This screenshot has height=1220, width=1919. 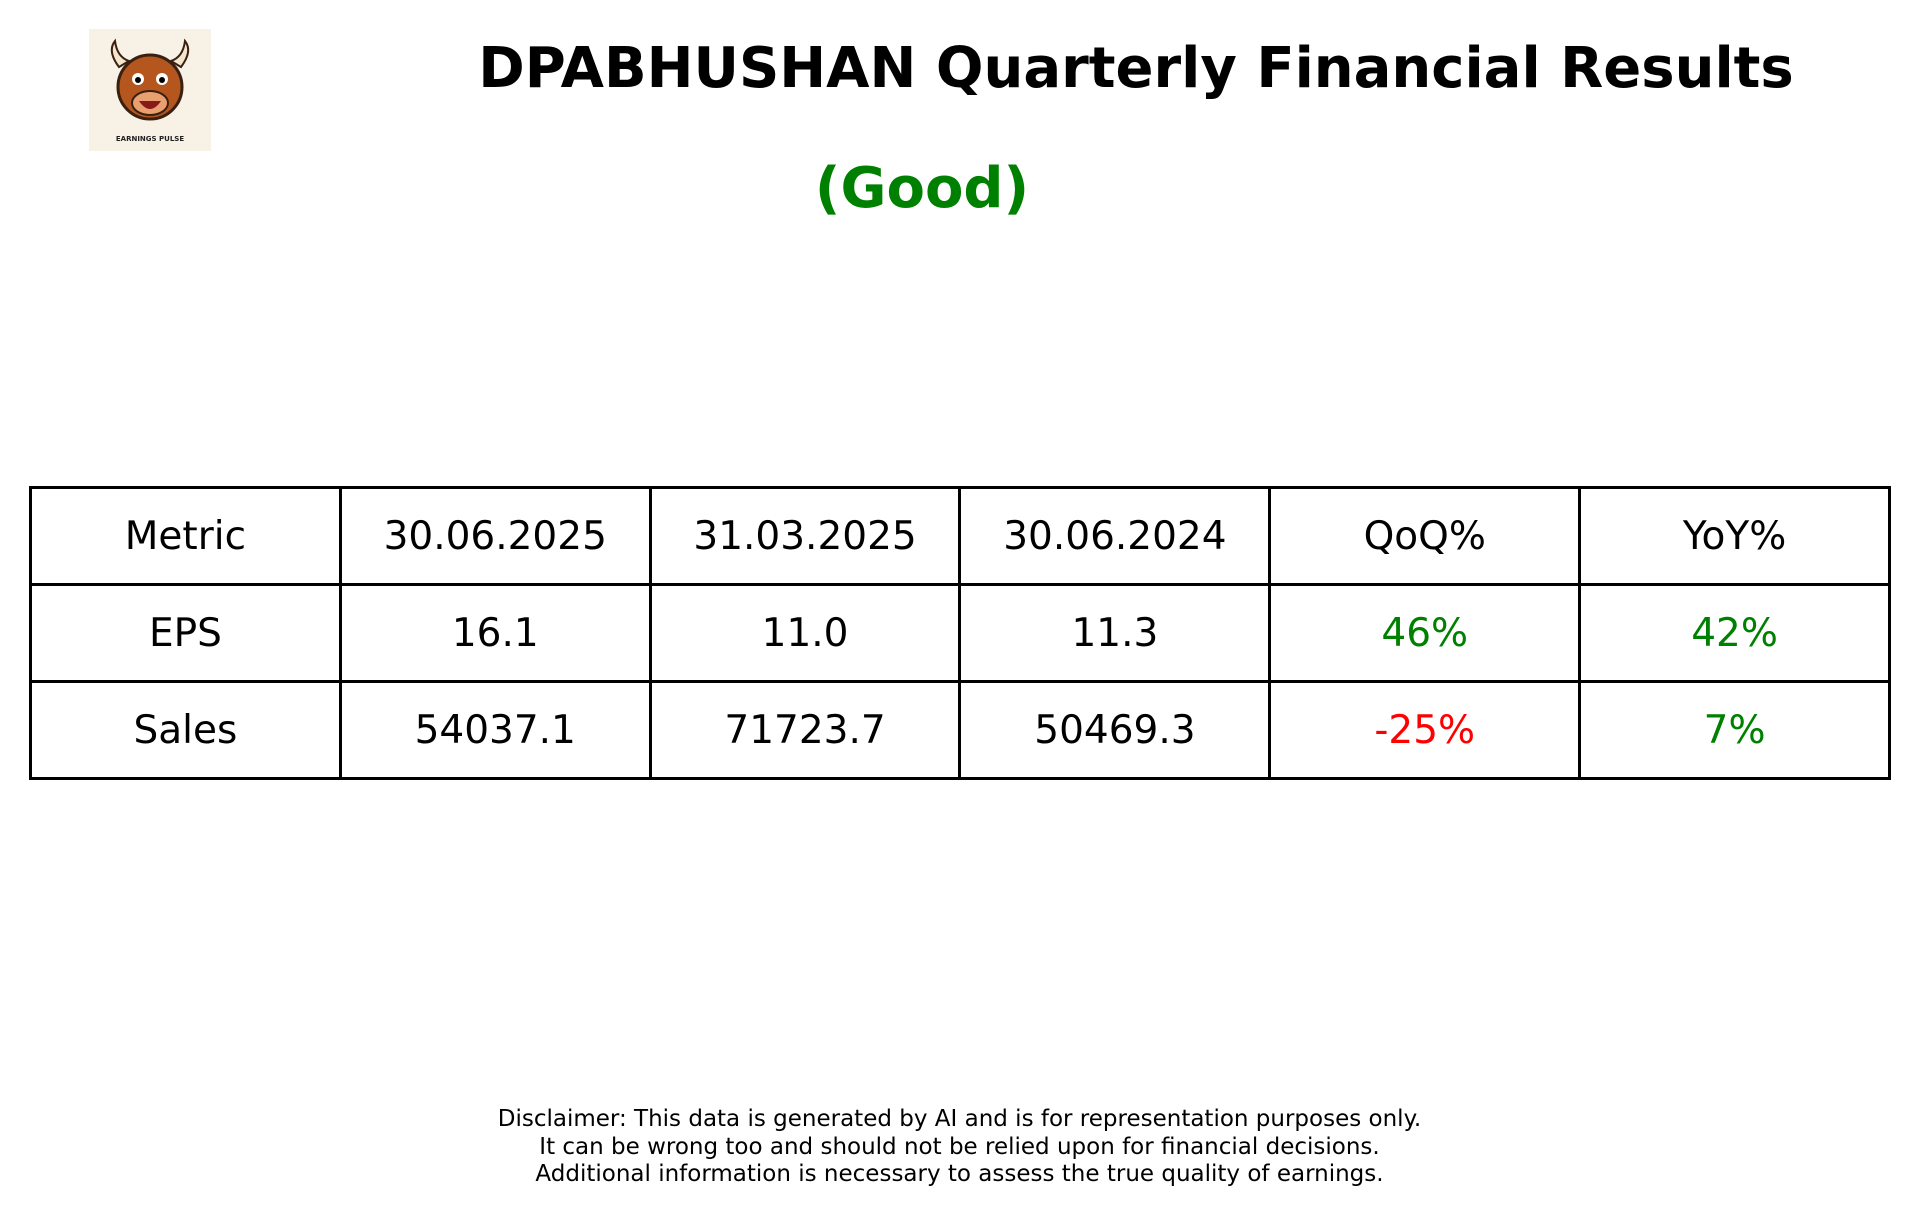 I want to click on cell: 11.3, so click(x=1115, y=633).